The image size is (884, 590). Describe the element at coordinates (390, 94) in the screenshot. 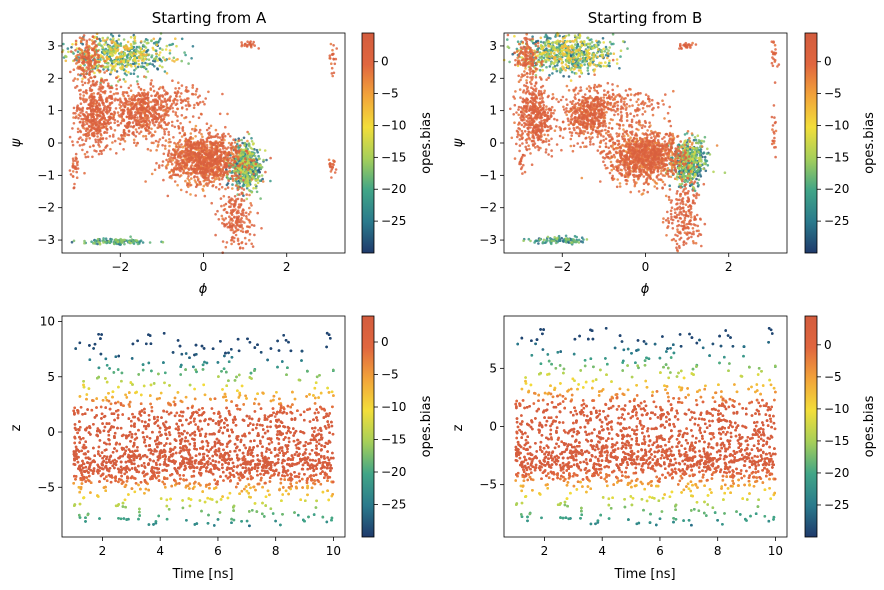

I see `colorbar-tick-label: −5` at that location.